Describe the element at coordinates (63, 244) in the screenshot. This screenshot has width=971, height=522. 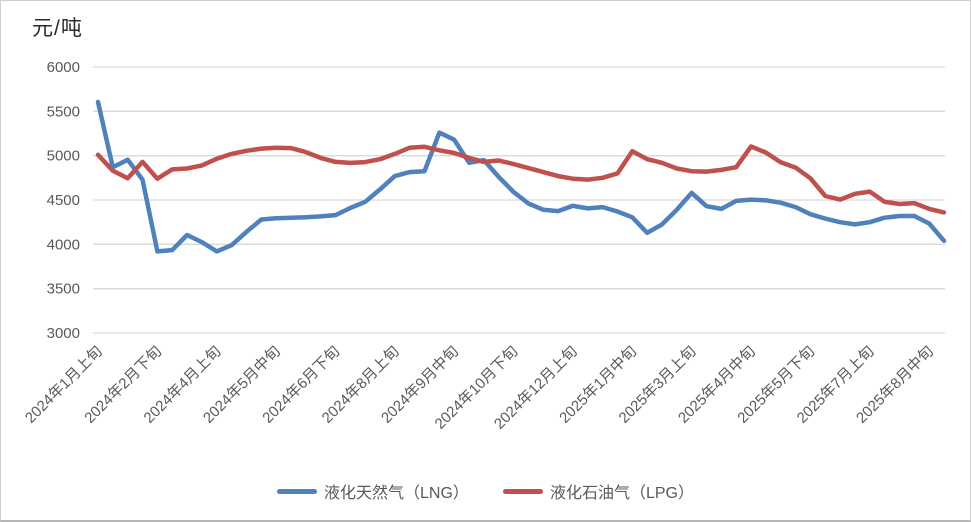
I see `y-axis-tick-label: 4000` at that location.